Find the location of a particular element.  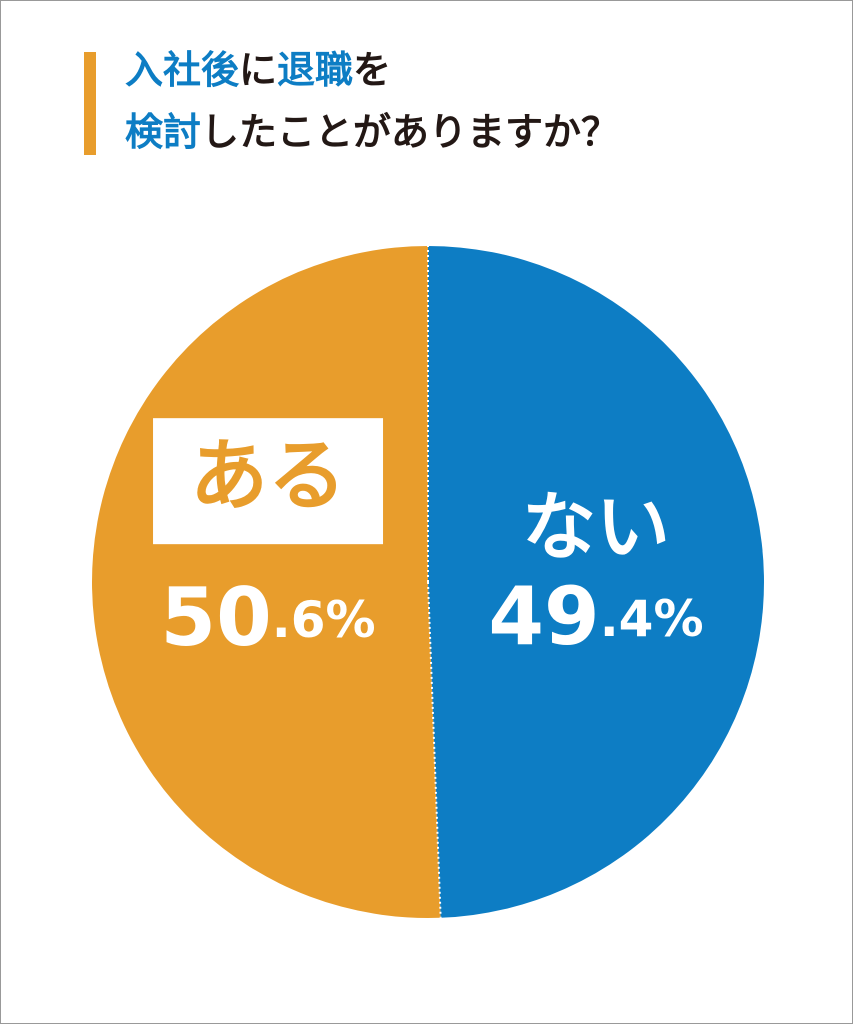

category-label: ない is located at coordinates (596, 527).